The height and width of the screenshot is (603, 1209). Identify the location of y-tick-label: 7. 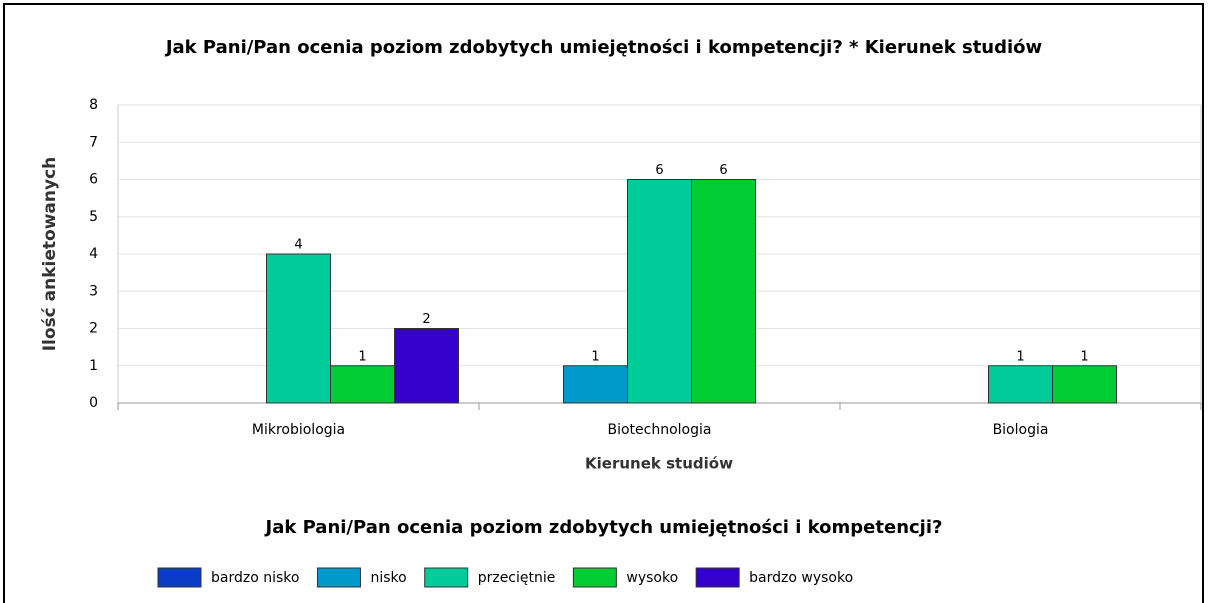
(93, 142).